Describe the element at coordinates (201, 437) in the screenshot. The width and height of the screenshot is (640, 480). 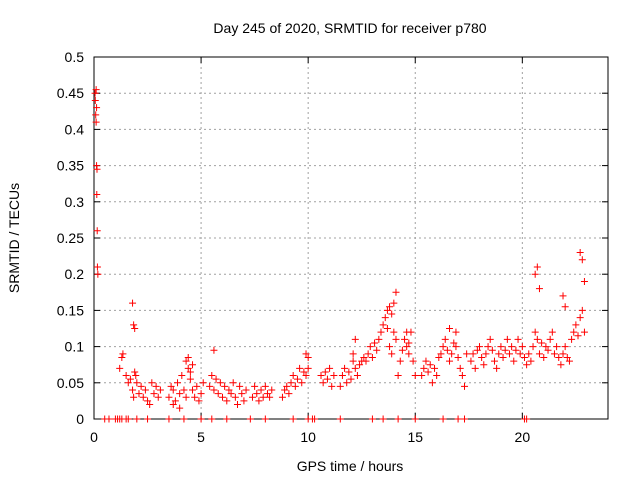
I see `x-tick-label: 5` at that location.